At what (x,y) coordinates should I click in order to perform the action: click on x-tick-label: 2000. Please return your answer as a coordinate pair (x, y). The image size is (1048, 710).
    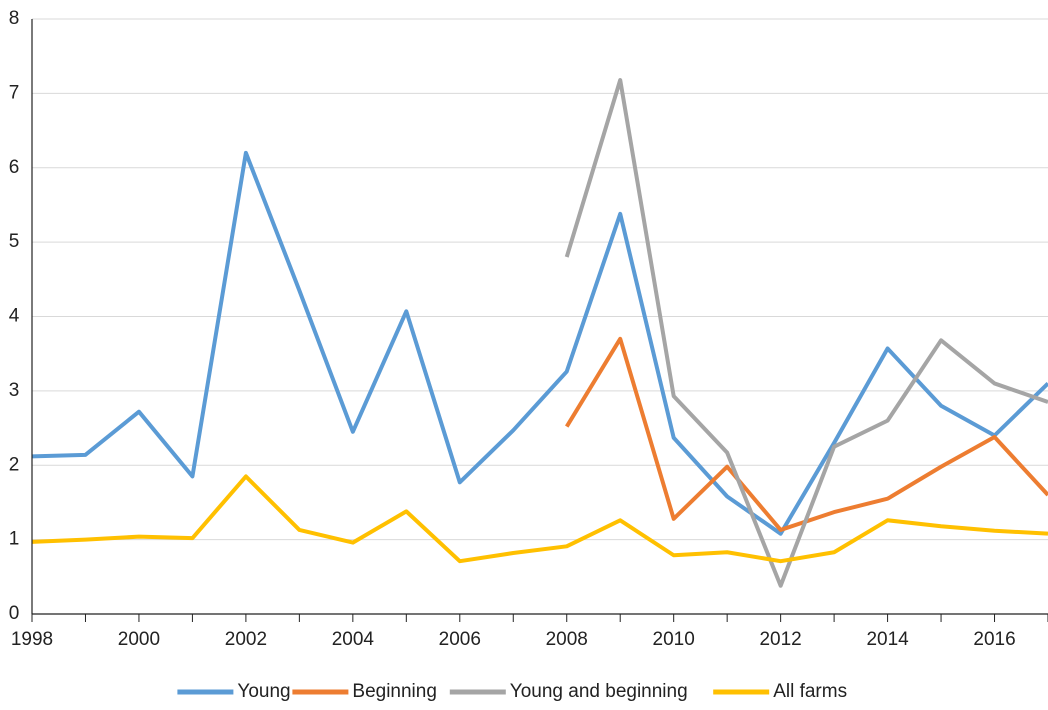
    Looking at the image, I should click on (139, 639).